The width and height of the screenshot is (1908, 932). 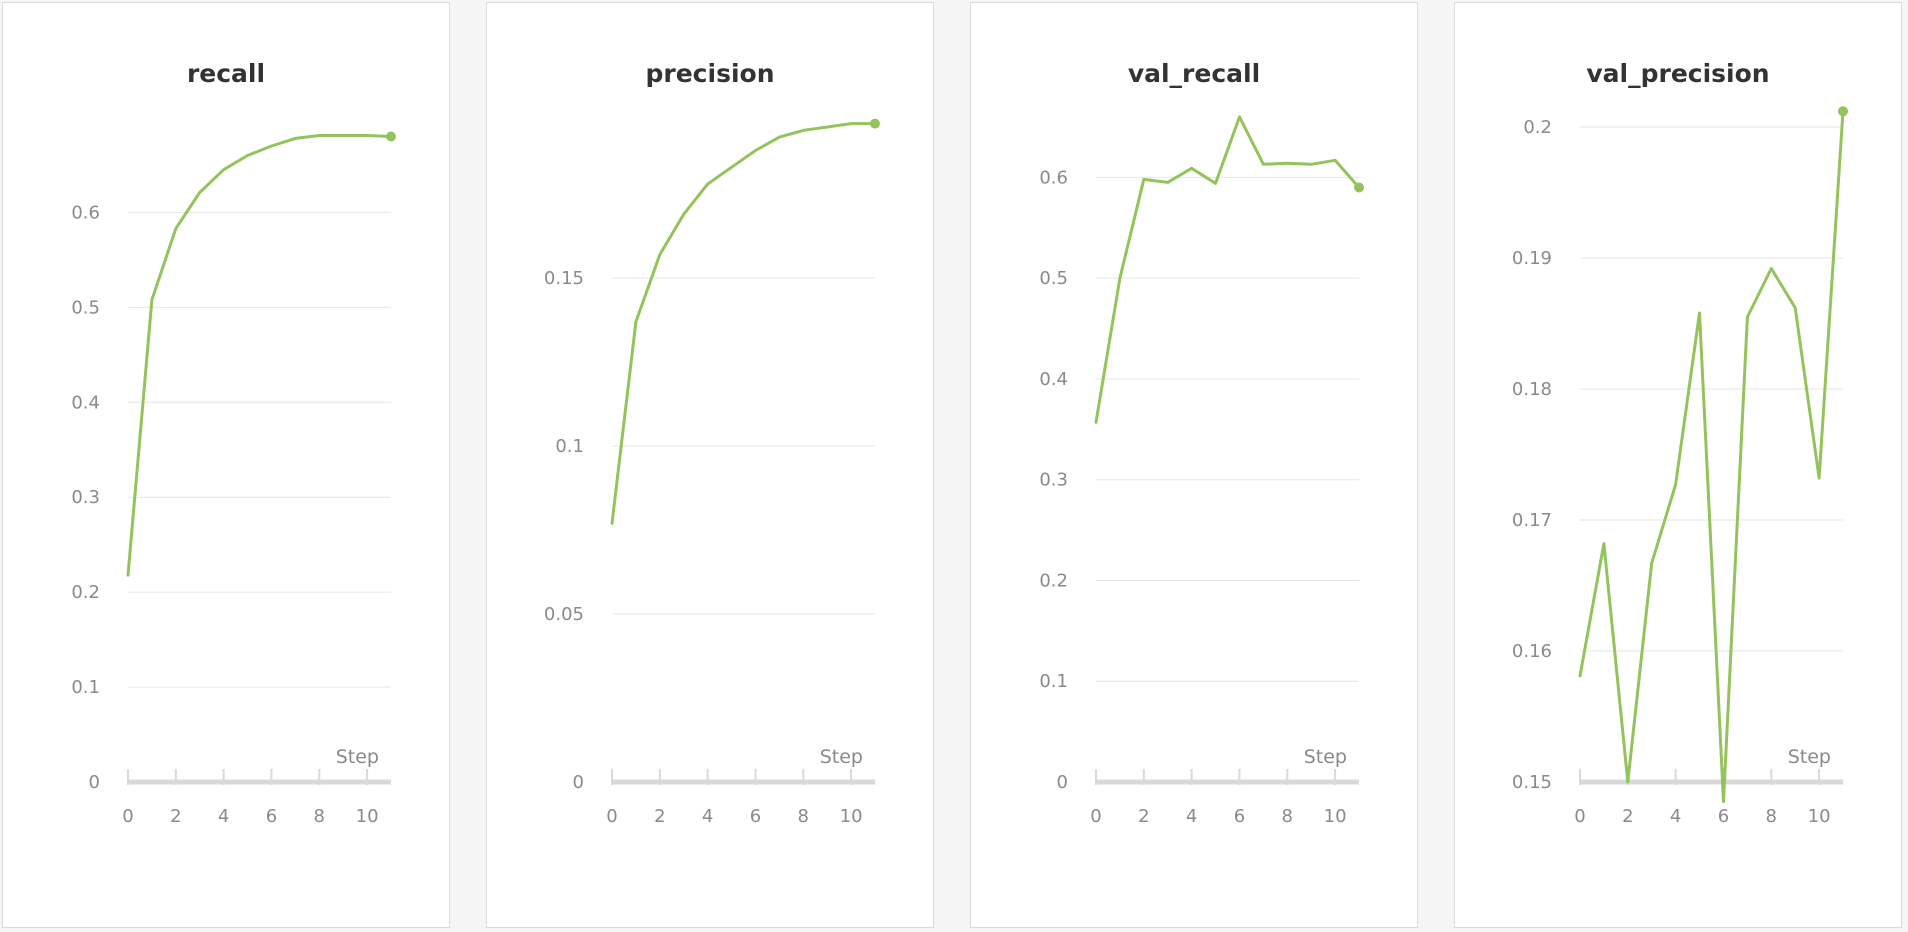 What do you see at coordinates (564, 614) in the screenshot?
I see `y-tick-label: 0.05` at bounding box center [564, 614].